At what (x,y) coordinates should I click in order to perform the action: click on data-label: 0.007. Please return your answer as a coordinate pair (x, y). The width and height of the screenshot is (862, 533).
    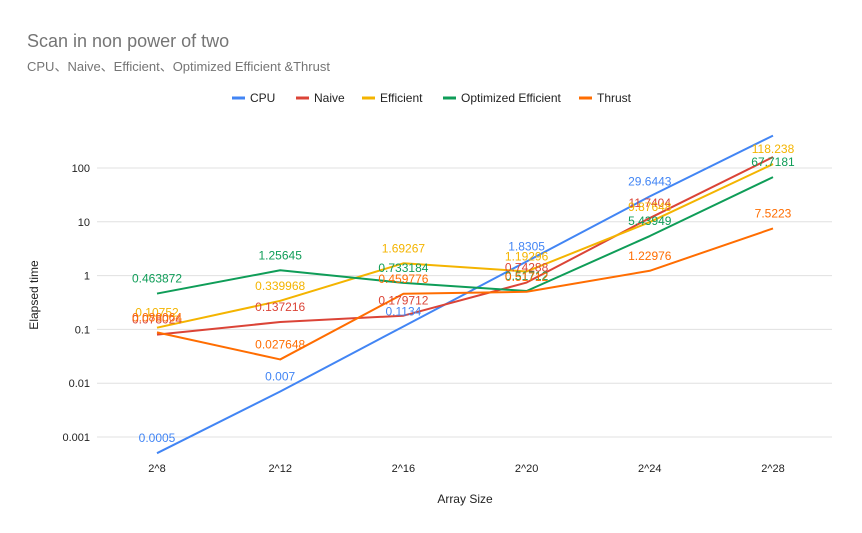
    Looking at the image, I should click on (280, 377).